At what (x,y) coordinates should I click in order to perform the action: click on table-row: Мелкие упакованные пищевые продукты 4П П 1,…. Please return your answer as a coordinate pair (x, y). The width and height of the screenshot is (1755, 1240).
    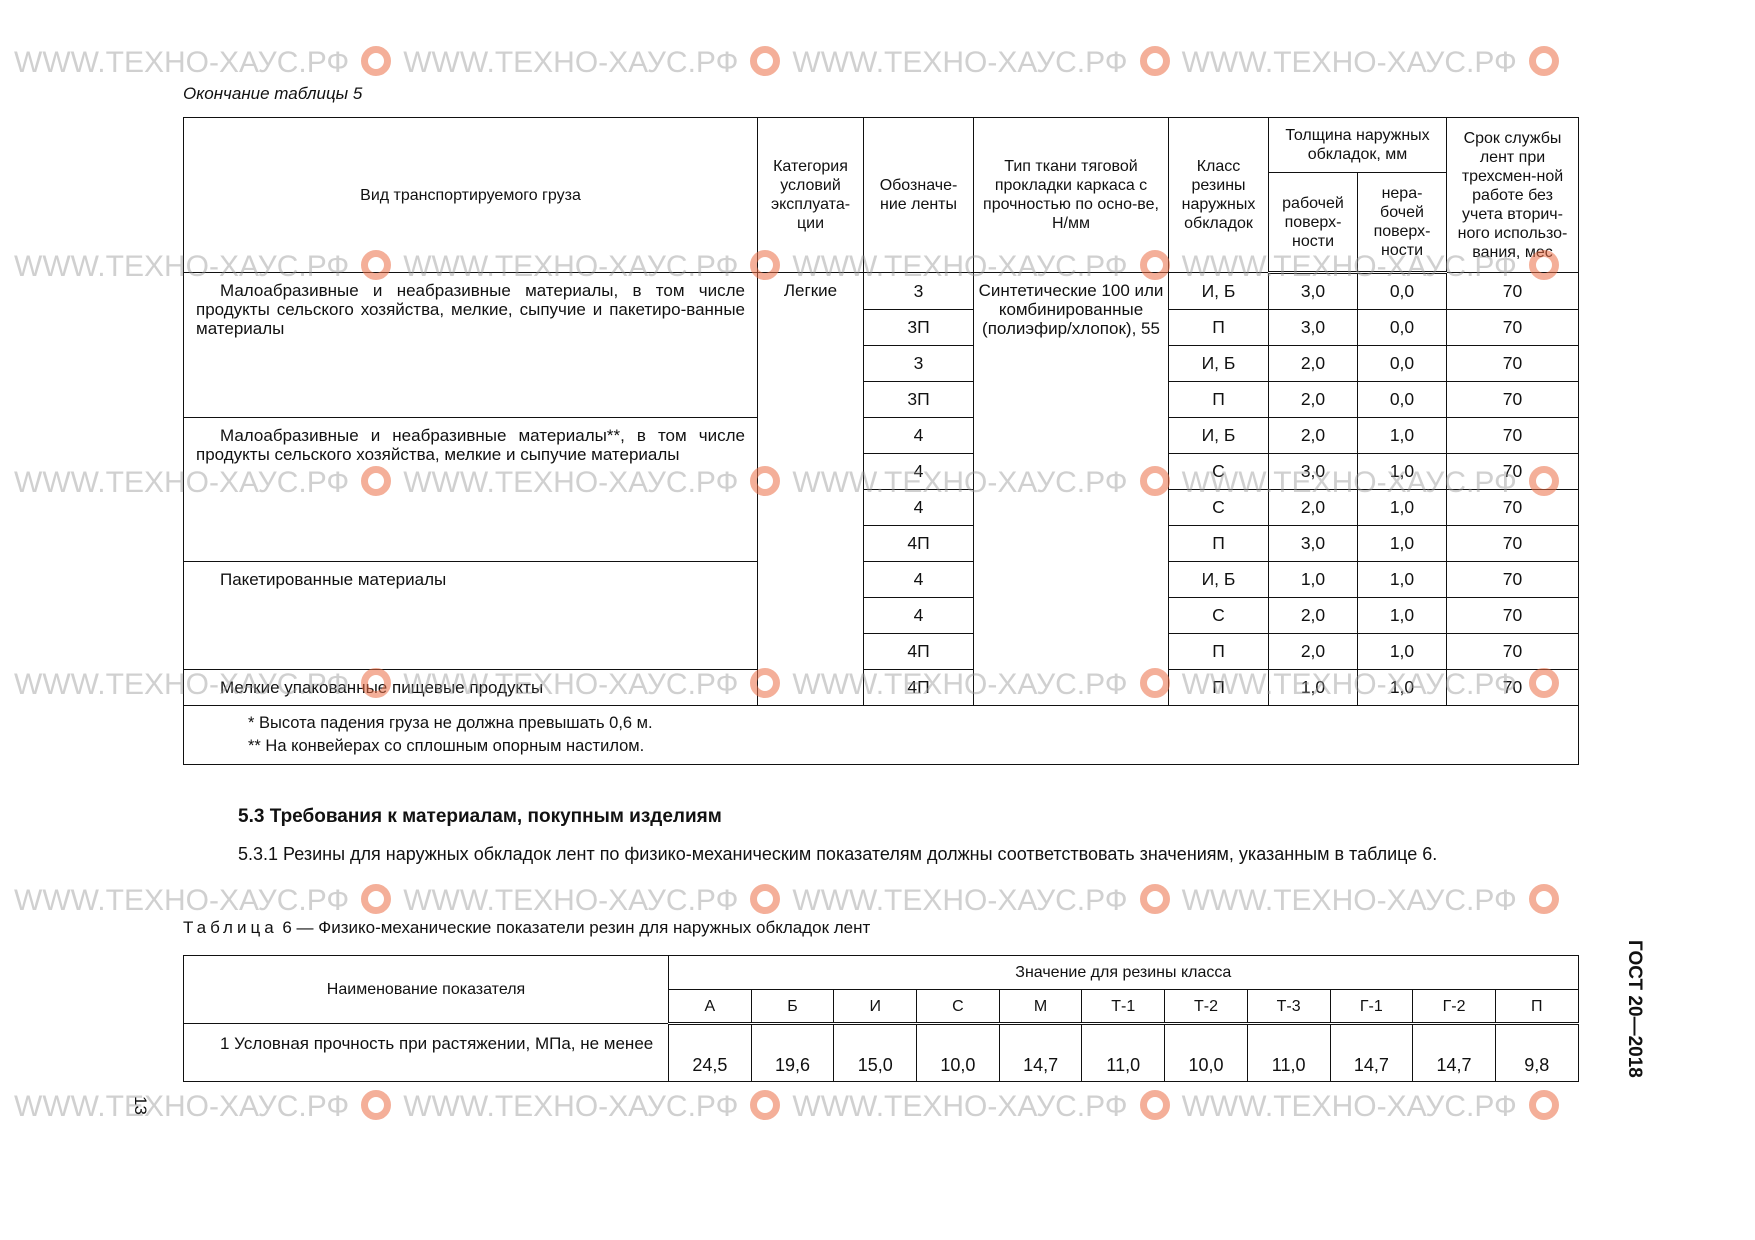
    Looking at the image, I should click on (881, 687).